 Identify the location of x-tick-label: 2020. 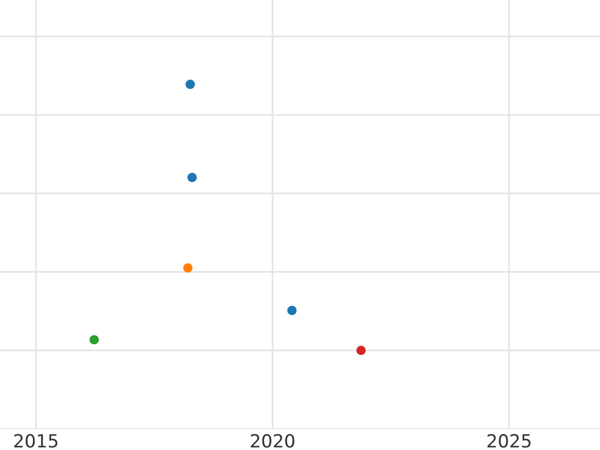
(272, 441).